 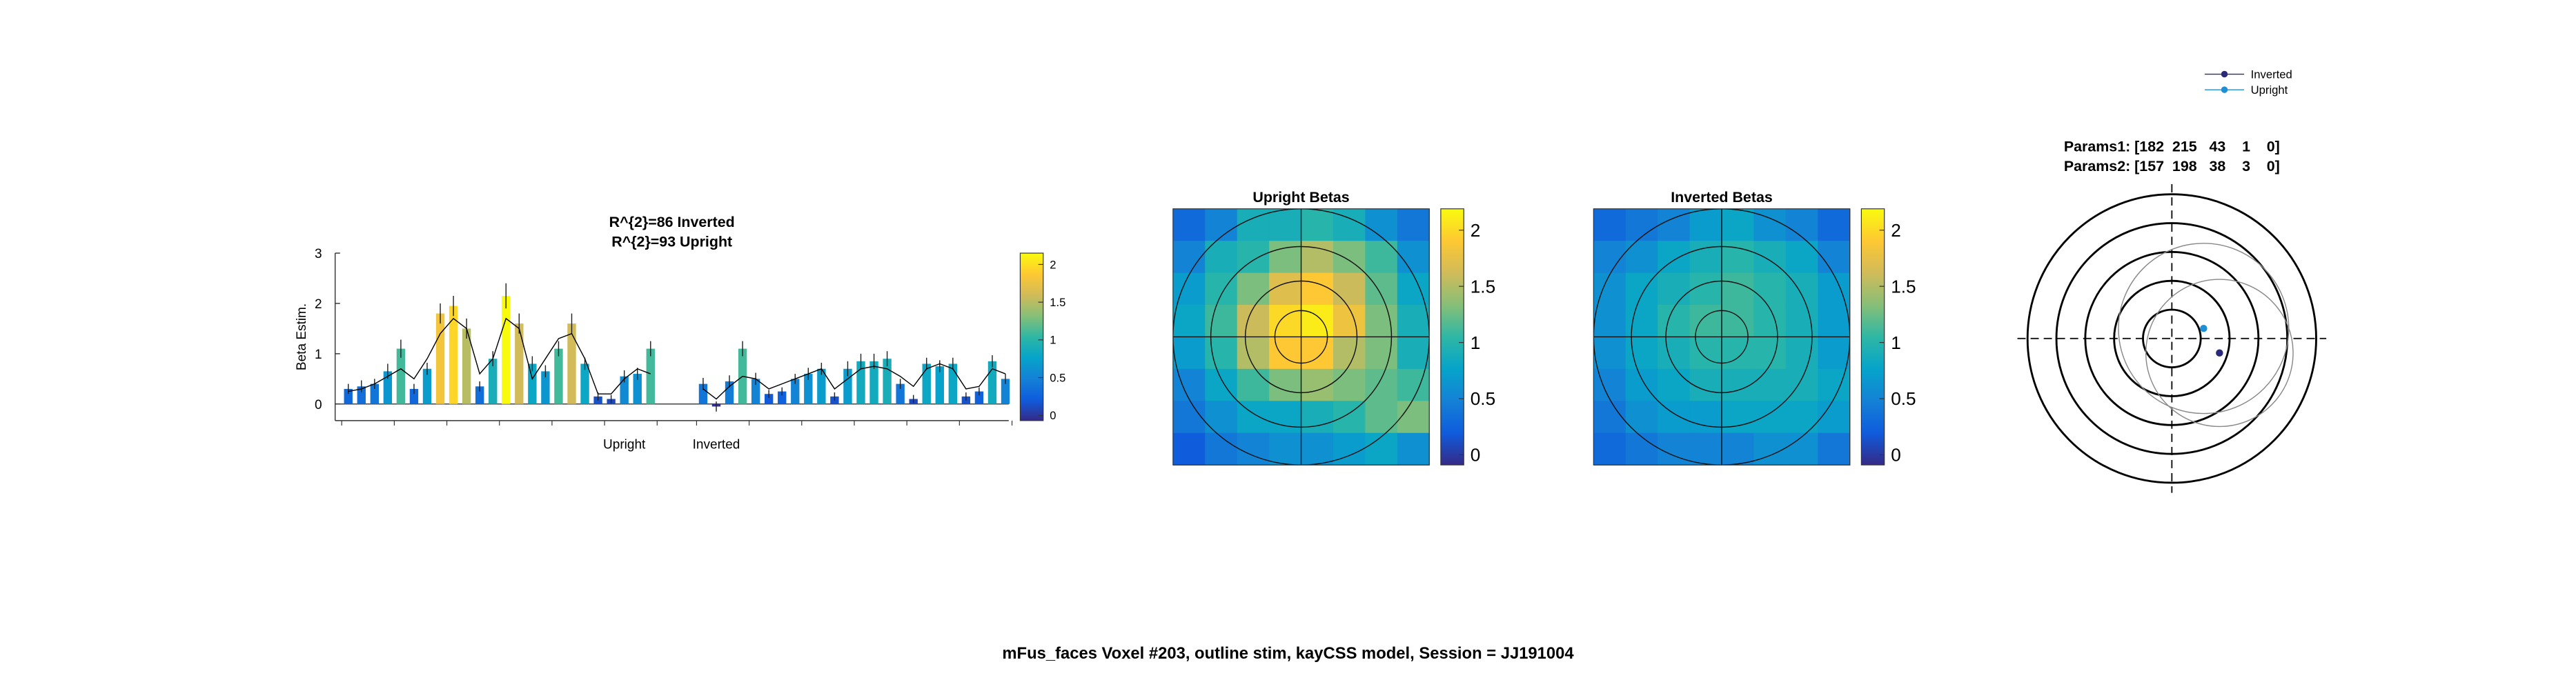 What do you see at coordinates (671, 242) in the screenshot?
I see `chart-title: R^{2}=93 Upright` at bounding box center [671, 242].